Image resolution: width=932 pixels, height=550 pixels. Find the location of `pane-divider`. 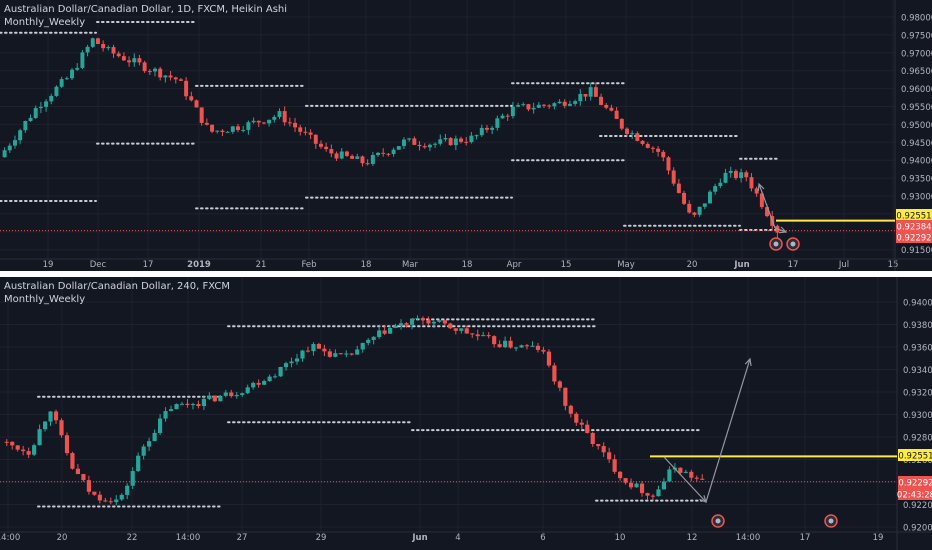

pane-divider is located at coordinates (466, 274).